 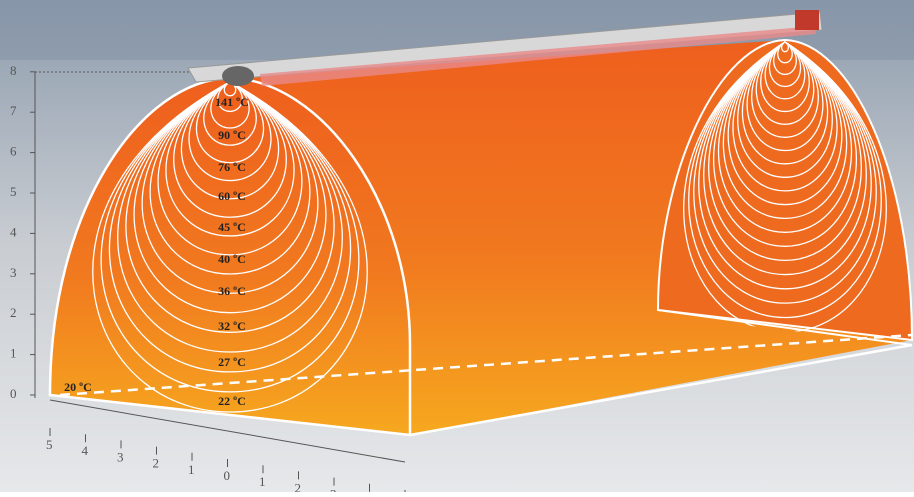 I want to click on width-tick-label: 5, so click(x=49, y=444).